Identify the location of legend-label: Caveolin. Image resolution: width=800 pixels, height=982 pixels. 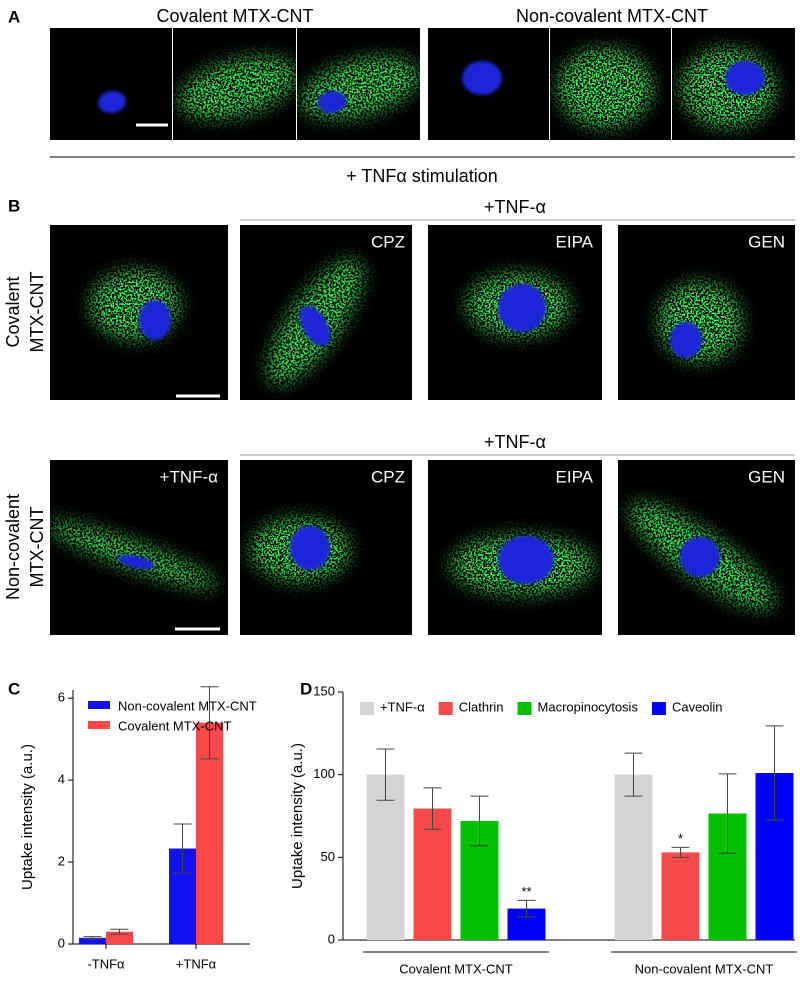
(697, 706).